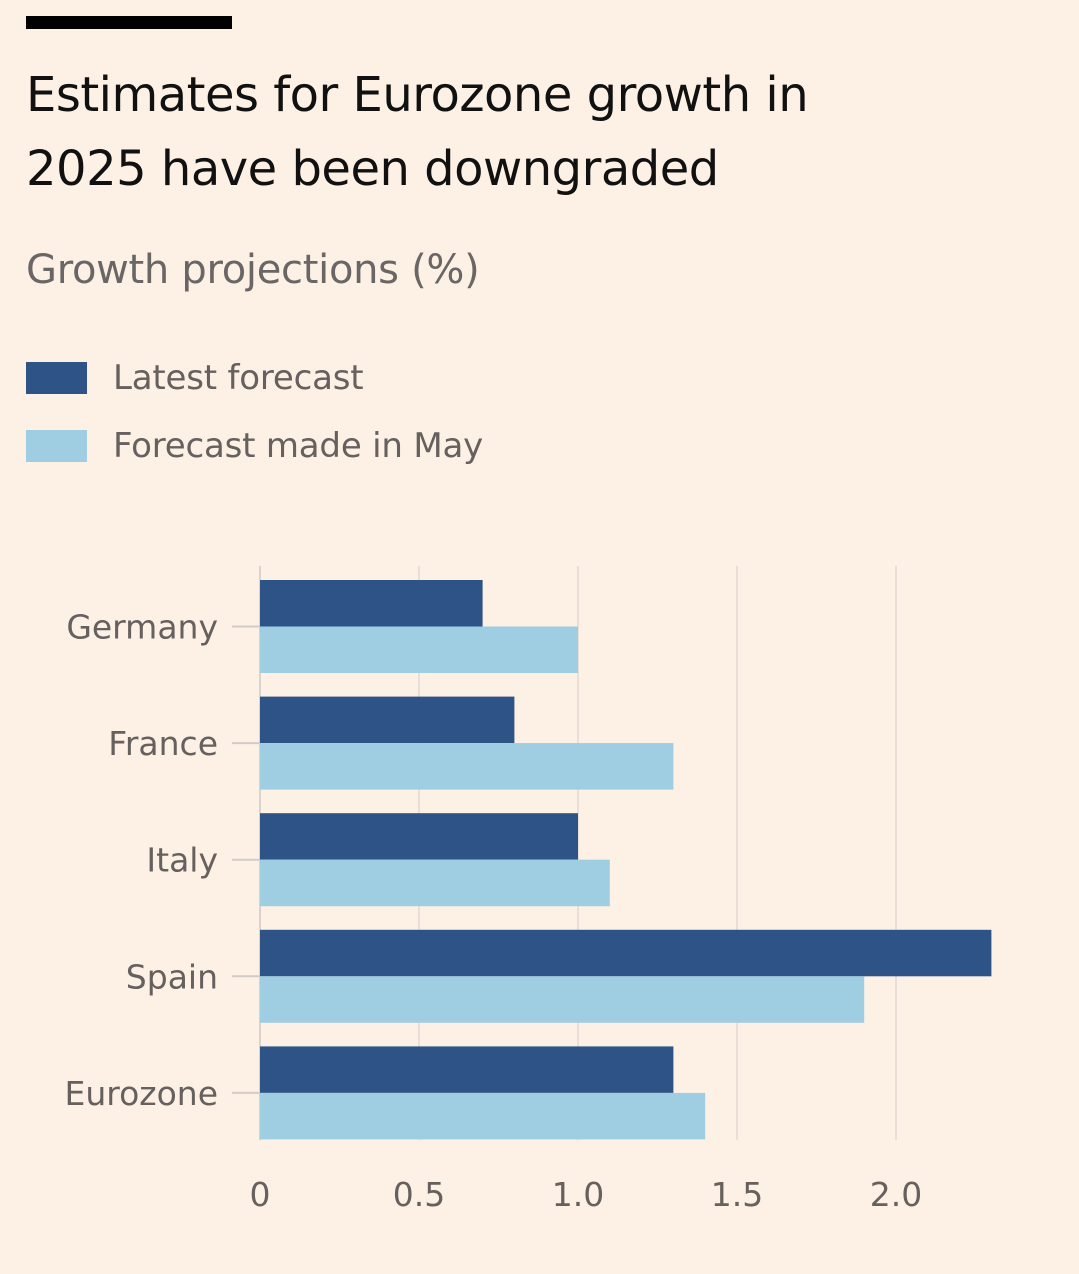 Image resolution: width=1079 pixels, height=1274 pixels. Describe the element at coordinates (129, 22) in the screenshot. I see `top-rule` at that location.